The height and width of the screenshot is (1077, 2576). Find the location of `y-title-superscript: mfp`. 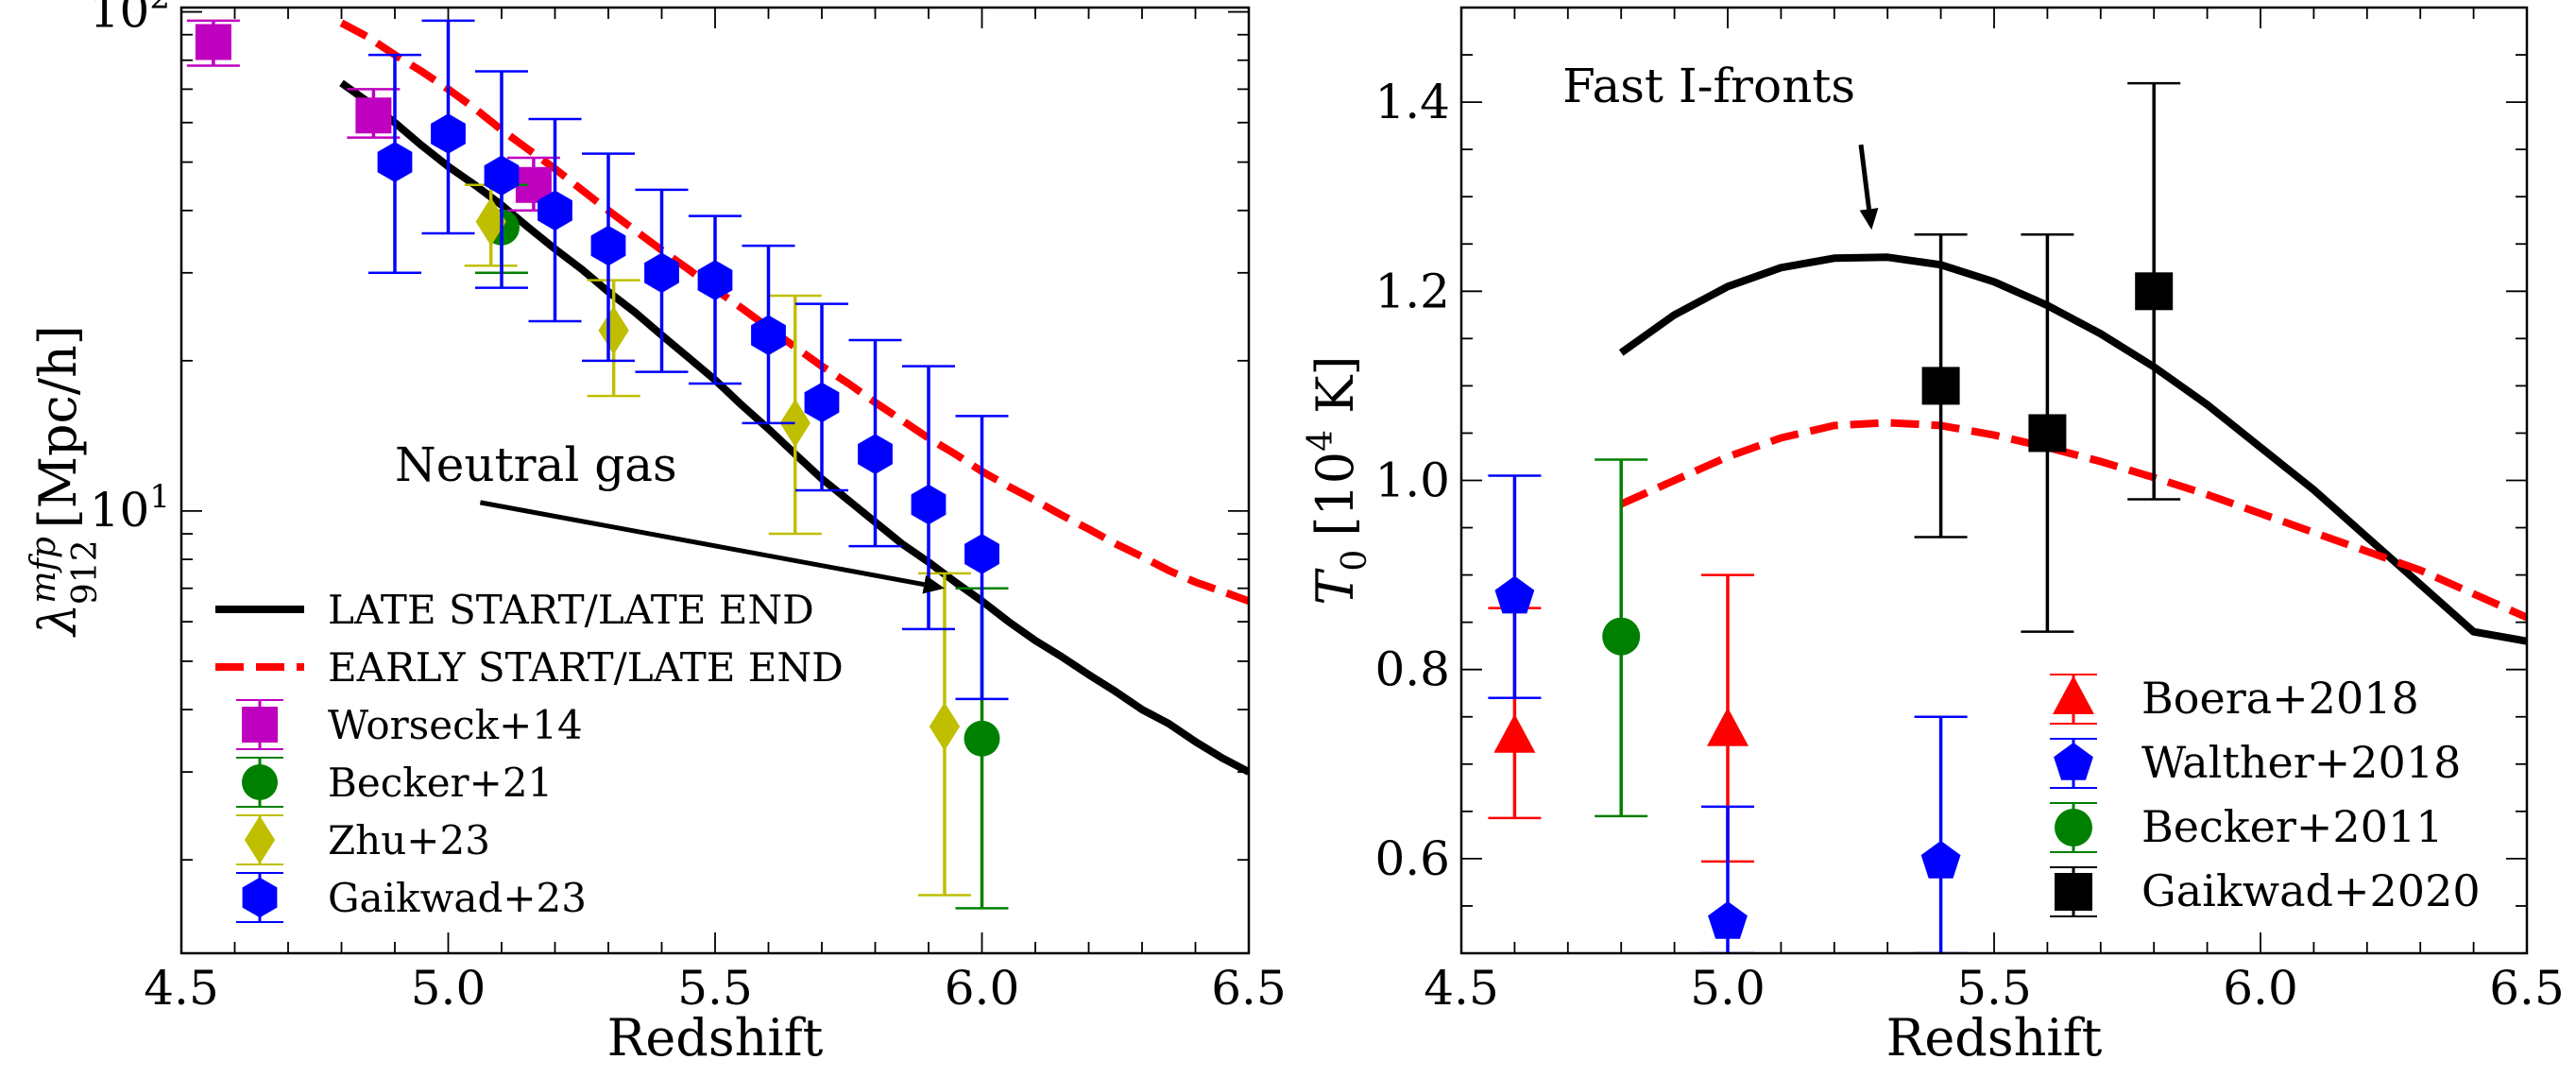

y-title-superscript: mfp is located at coordinates (44, 571).